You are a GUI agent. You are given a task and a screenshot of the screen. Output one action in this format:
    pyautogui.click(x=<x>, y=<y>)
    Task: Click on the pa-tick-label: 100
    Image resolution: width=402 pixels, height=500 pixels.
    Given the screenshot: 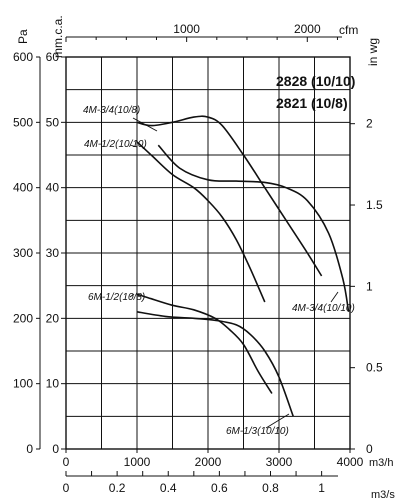 What is the action you would take?
    pyautogui.click(x=23, y=384)
    